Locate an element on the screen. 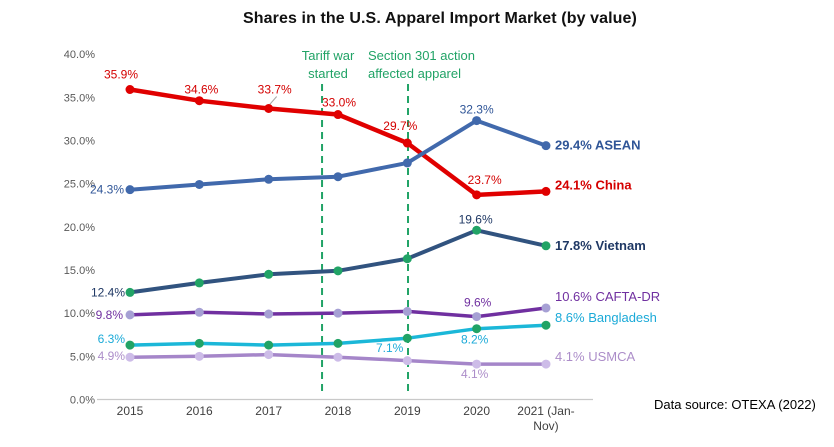 The height and width of the screenshot is (447, 834). x-tick-label: Nov) is located at coordinates (545, 426).